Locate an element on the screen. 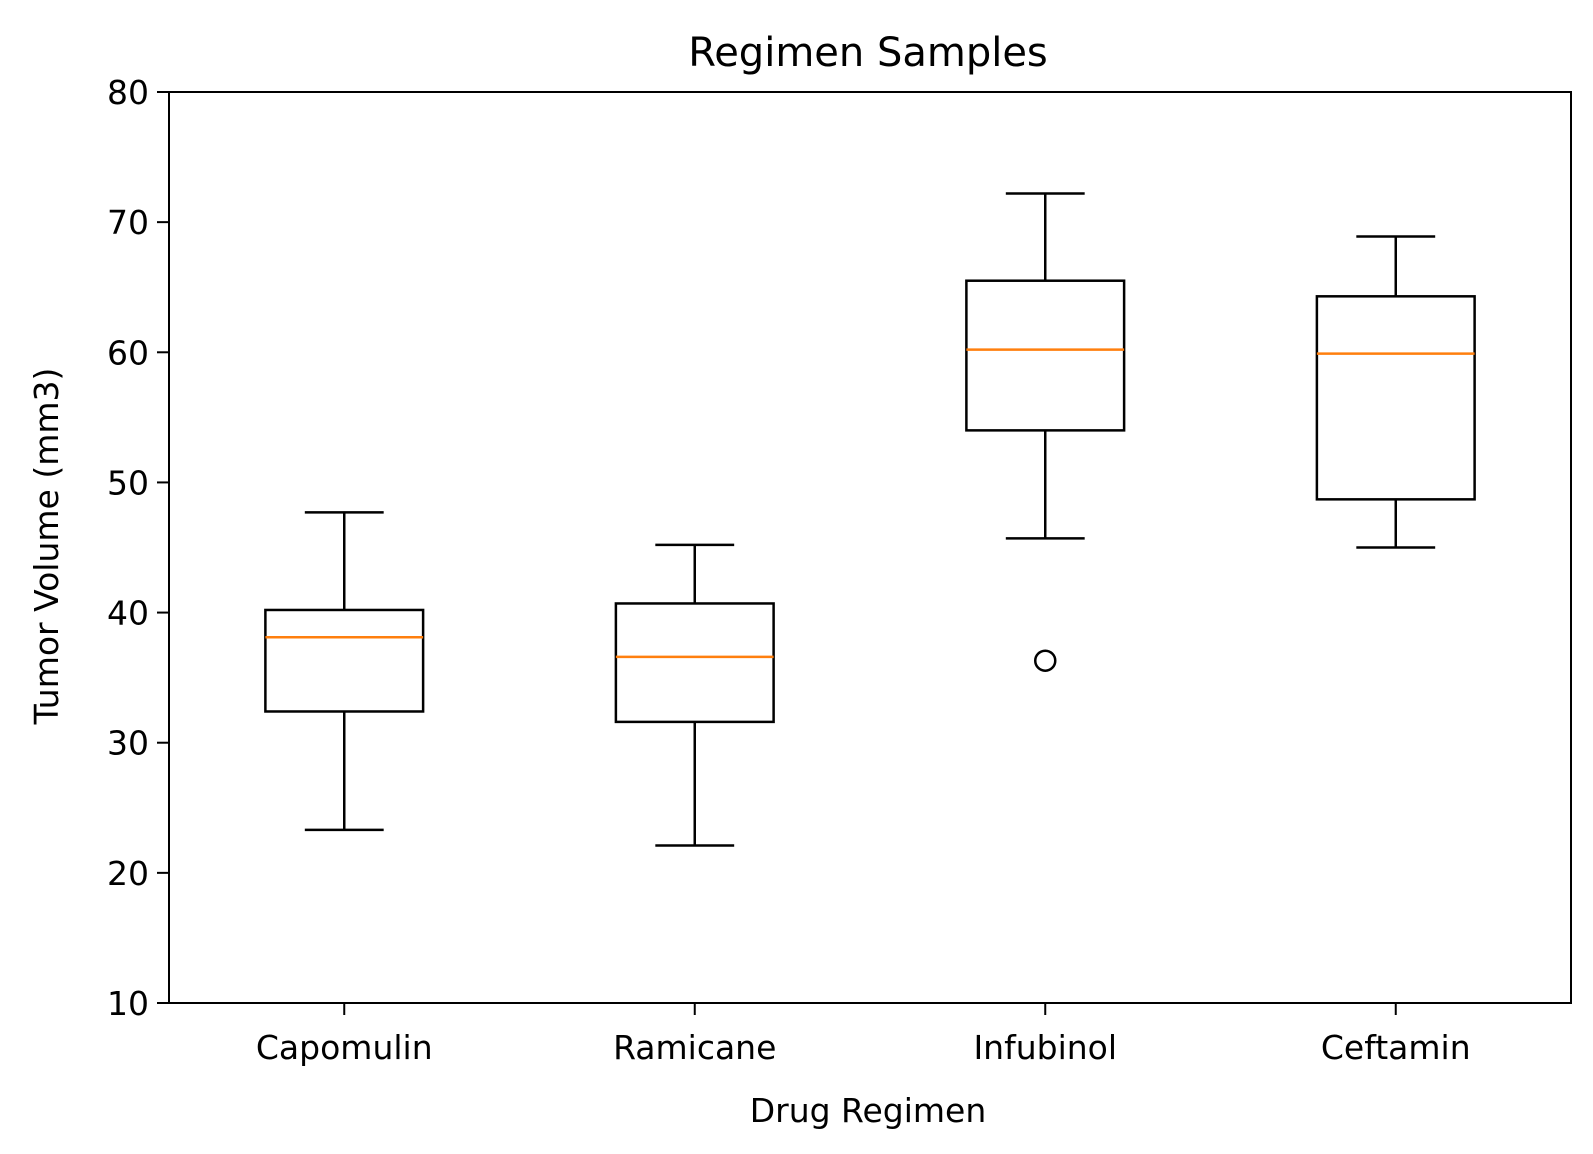  y-tick-label: 70 is located at coordinates (128, 222).